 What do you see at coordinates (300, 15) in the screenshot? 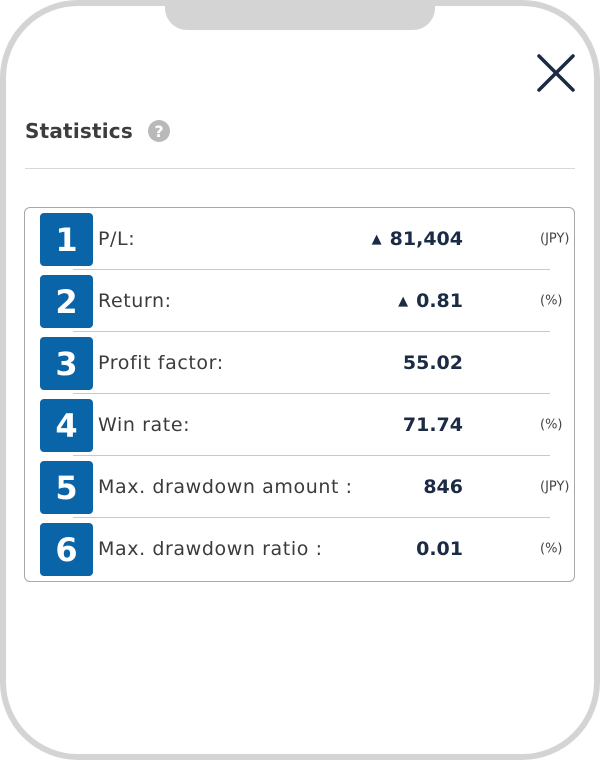
I see `phone-notch` at bounding box center [300, 15].